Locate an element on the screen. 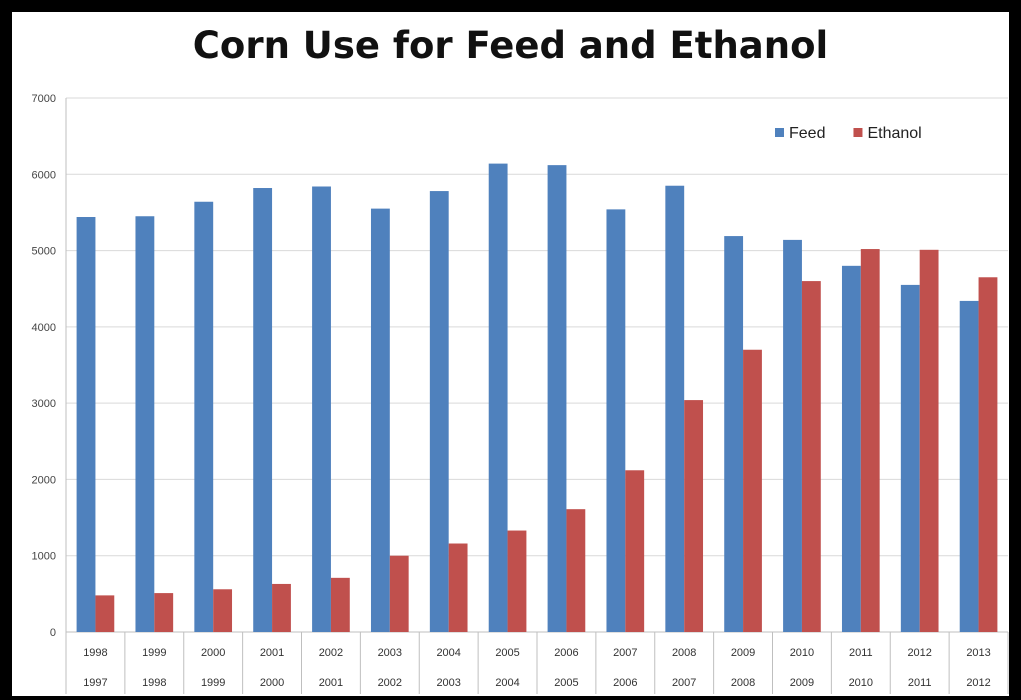  bar-feed-2010 is located at coordinates (792, 436).